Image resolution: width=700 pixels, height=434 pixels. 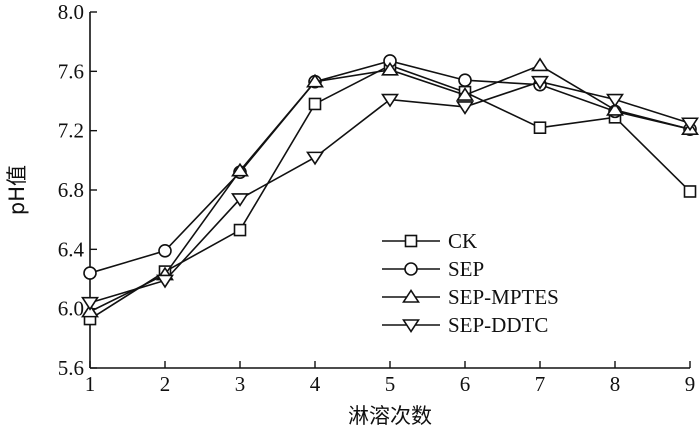 What do you see at coordinates (90, 384) in the screenshot?
I see `x-tick-label: 1` at bounding box center [90, 384].